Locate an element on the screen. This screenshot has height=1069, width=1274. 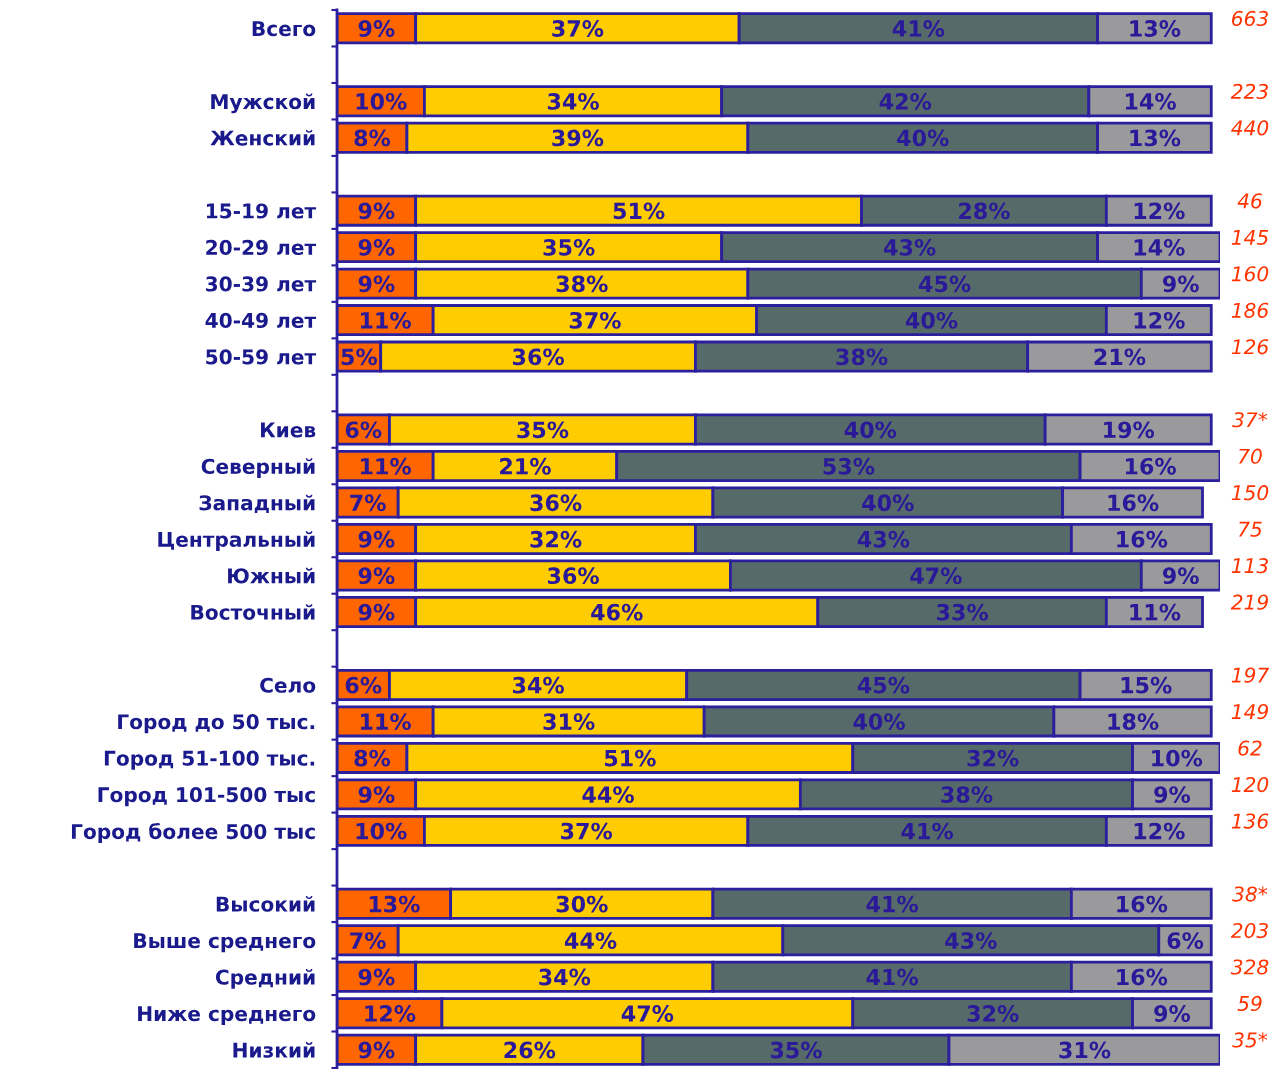
y2-tick-label: 120 is located at coordinates (1250, 784).